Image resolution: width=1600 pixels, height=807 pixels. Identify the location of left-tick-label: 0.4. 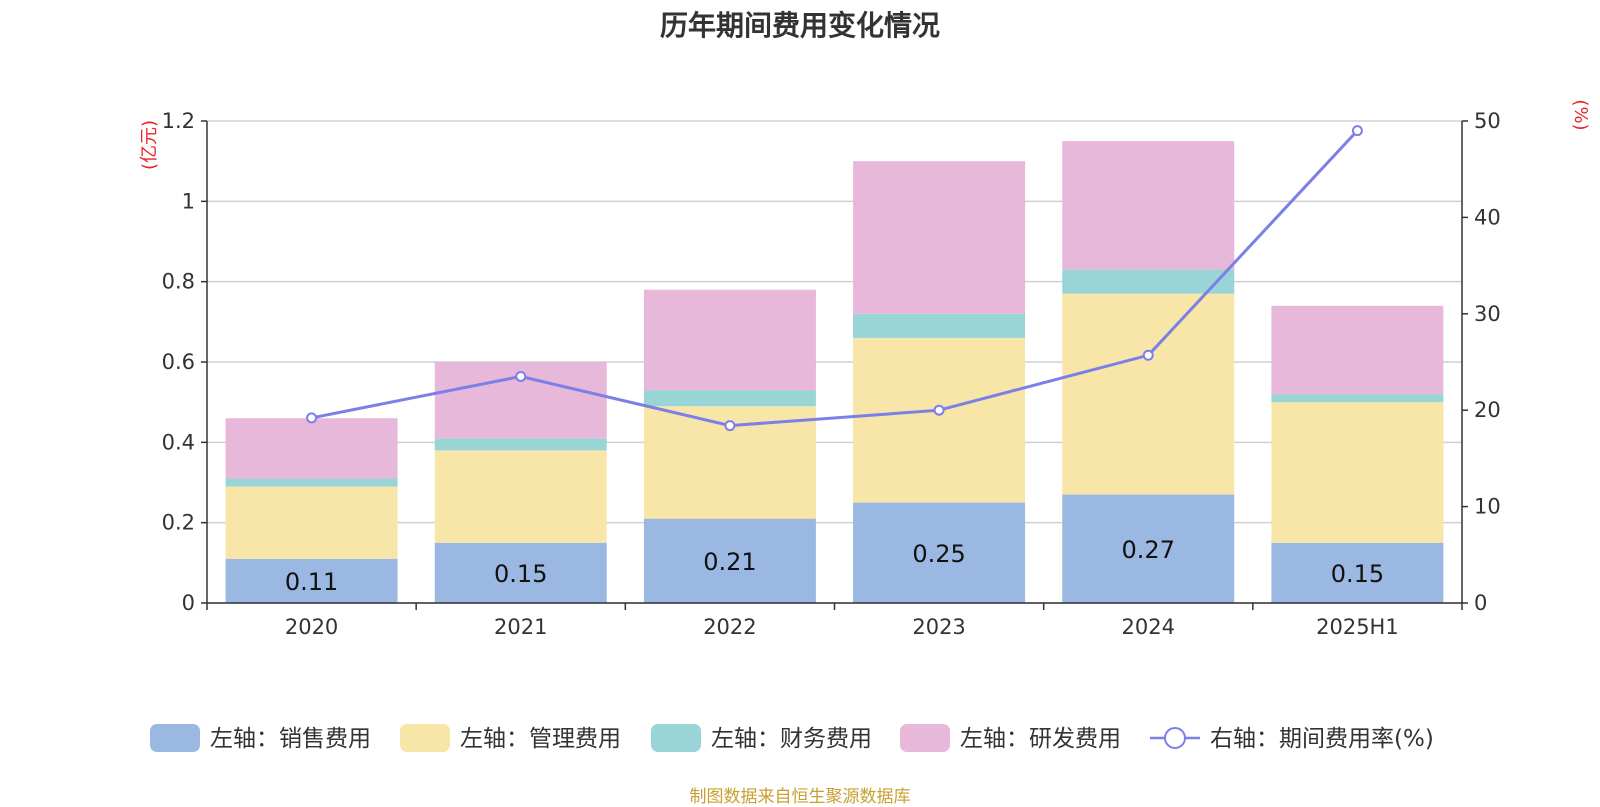
(178, 442).